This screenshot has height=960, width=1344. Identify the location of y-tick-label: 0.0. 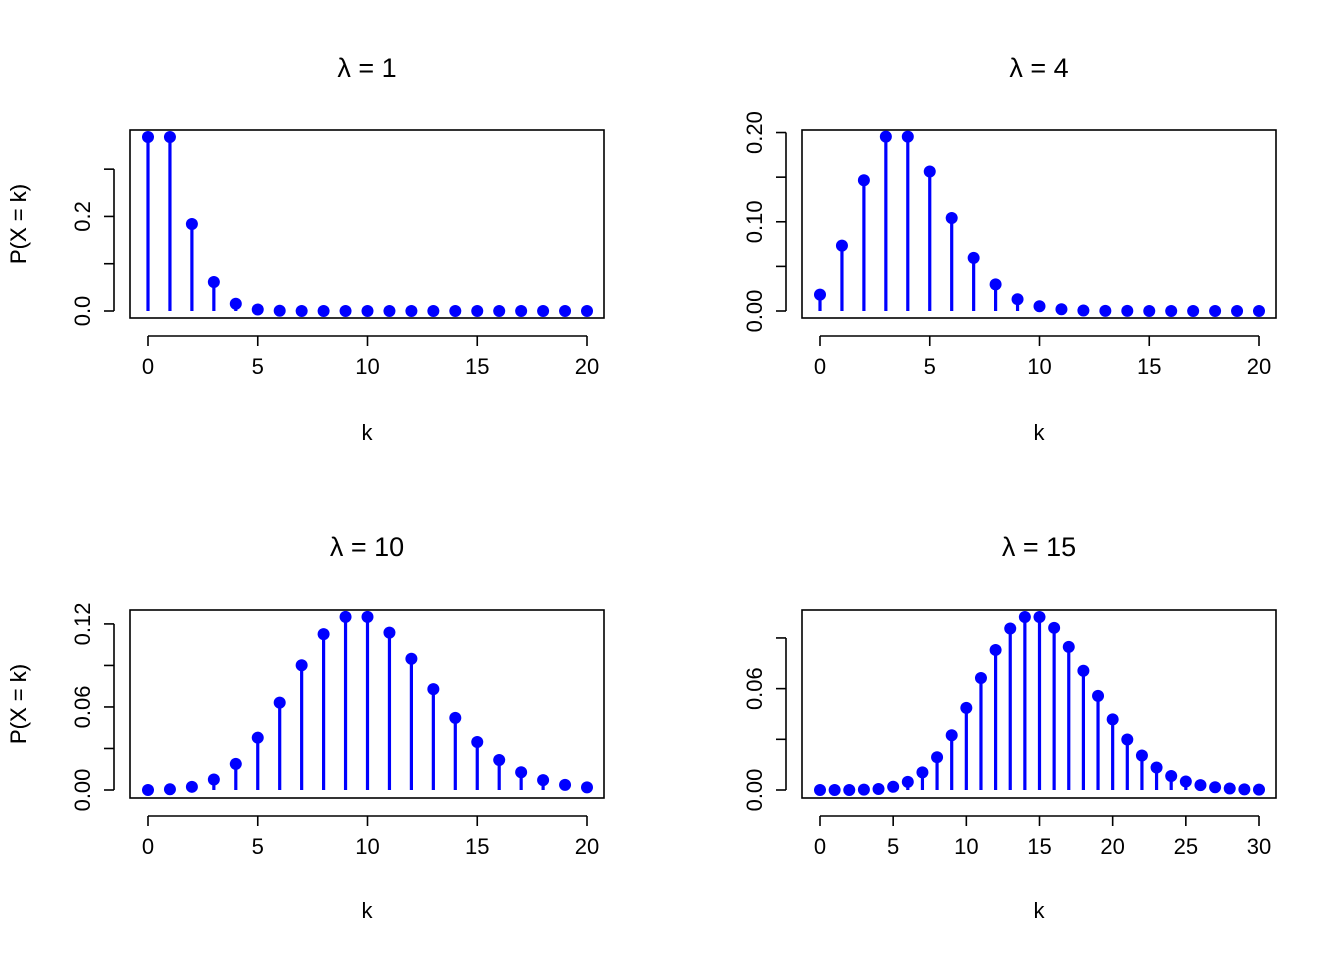
(82, 311).